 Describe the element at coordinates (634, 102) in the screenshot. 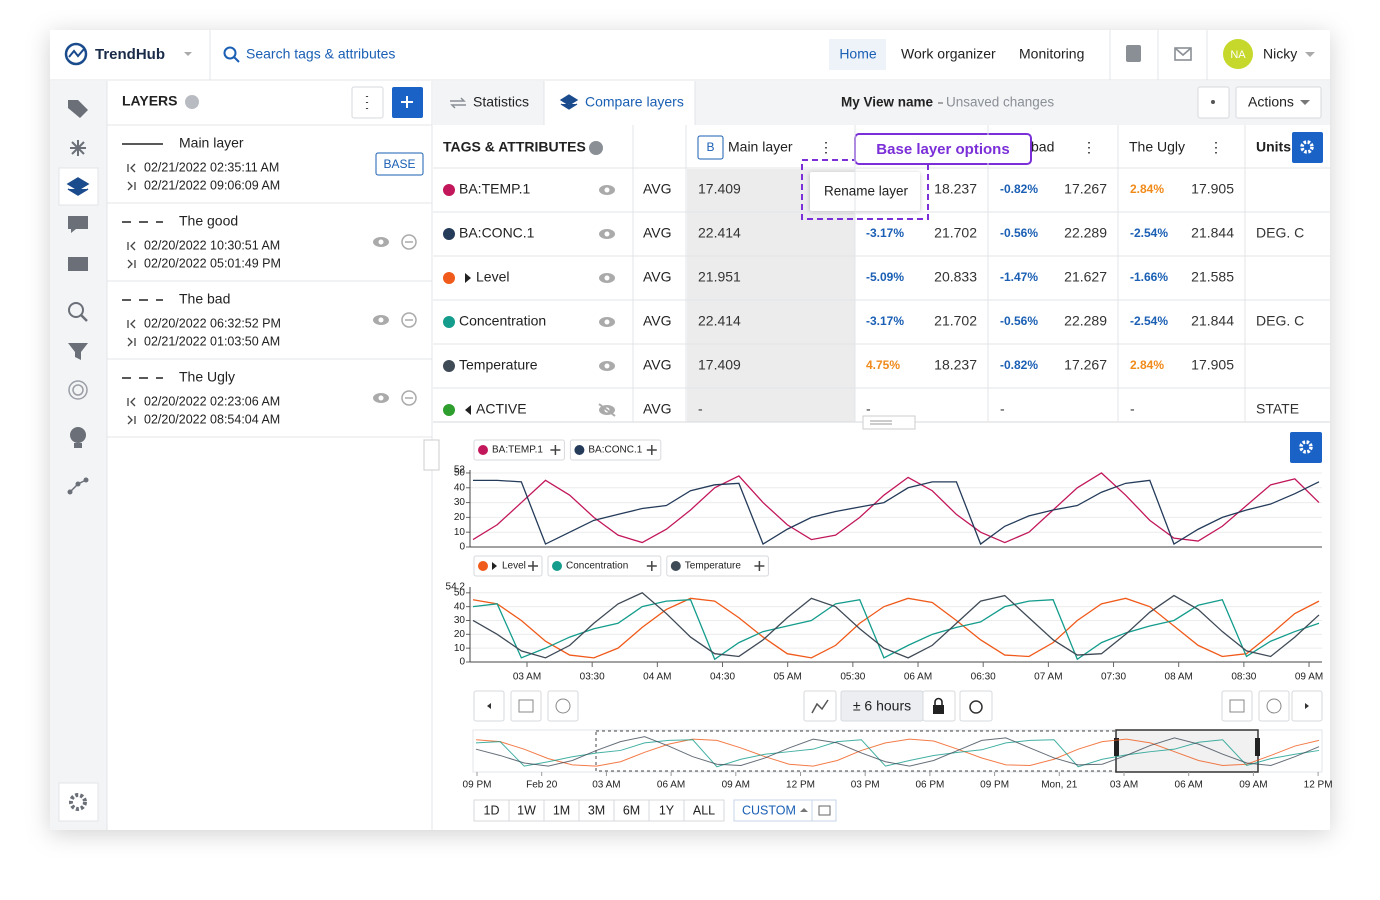

I see `tab: Compare layers` at that location.